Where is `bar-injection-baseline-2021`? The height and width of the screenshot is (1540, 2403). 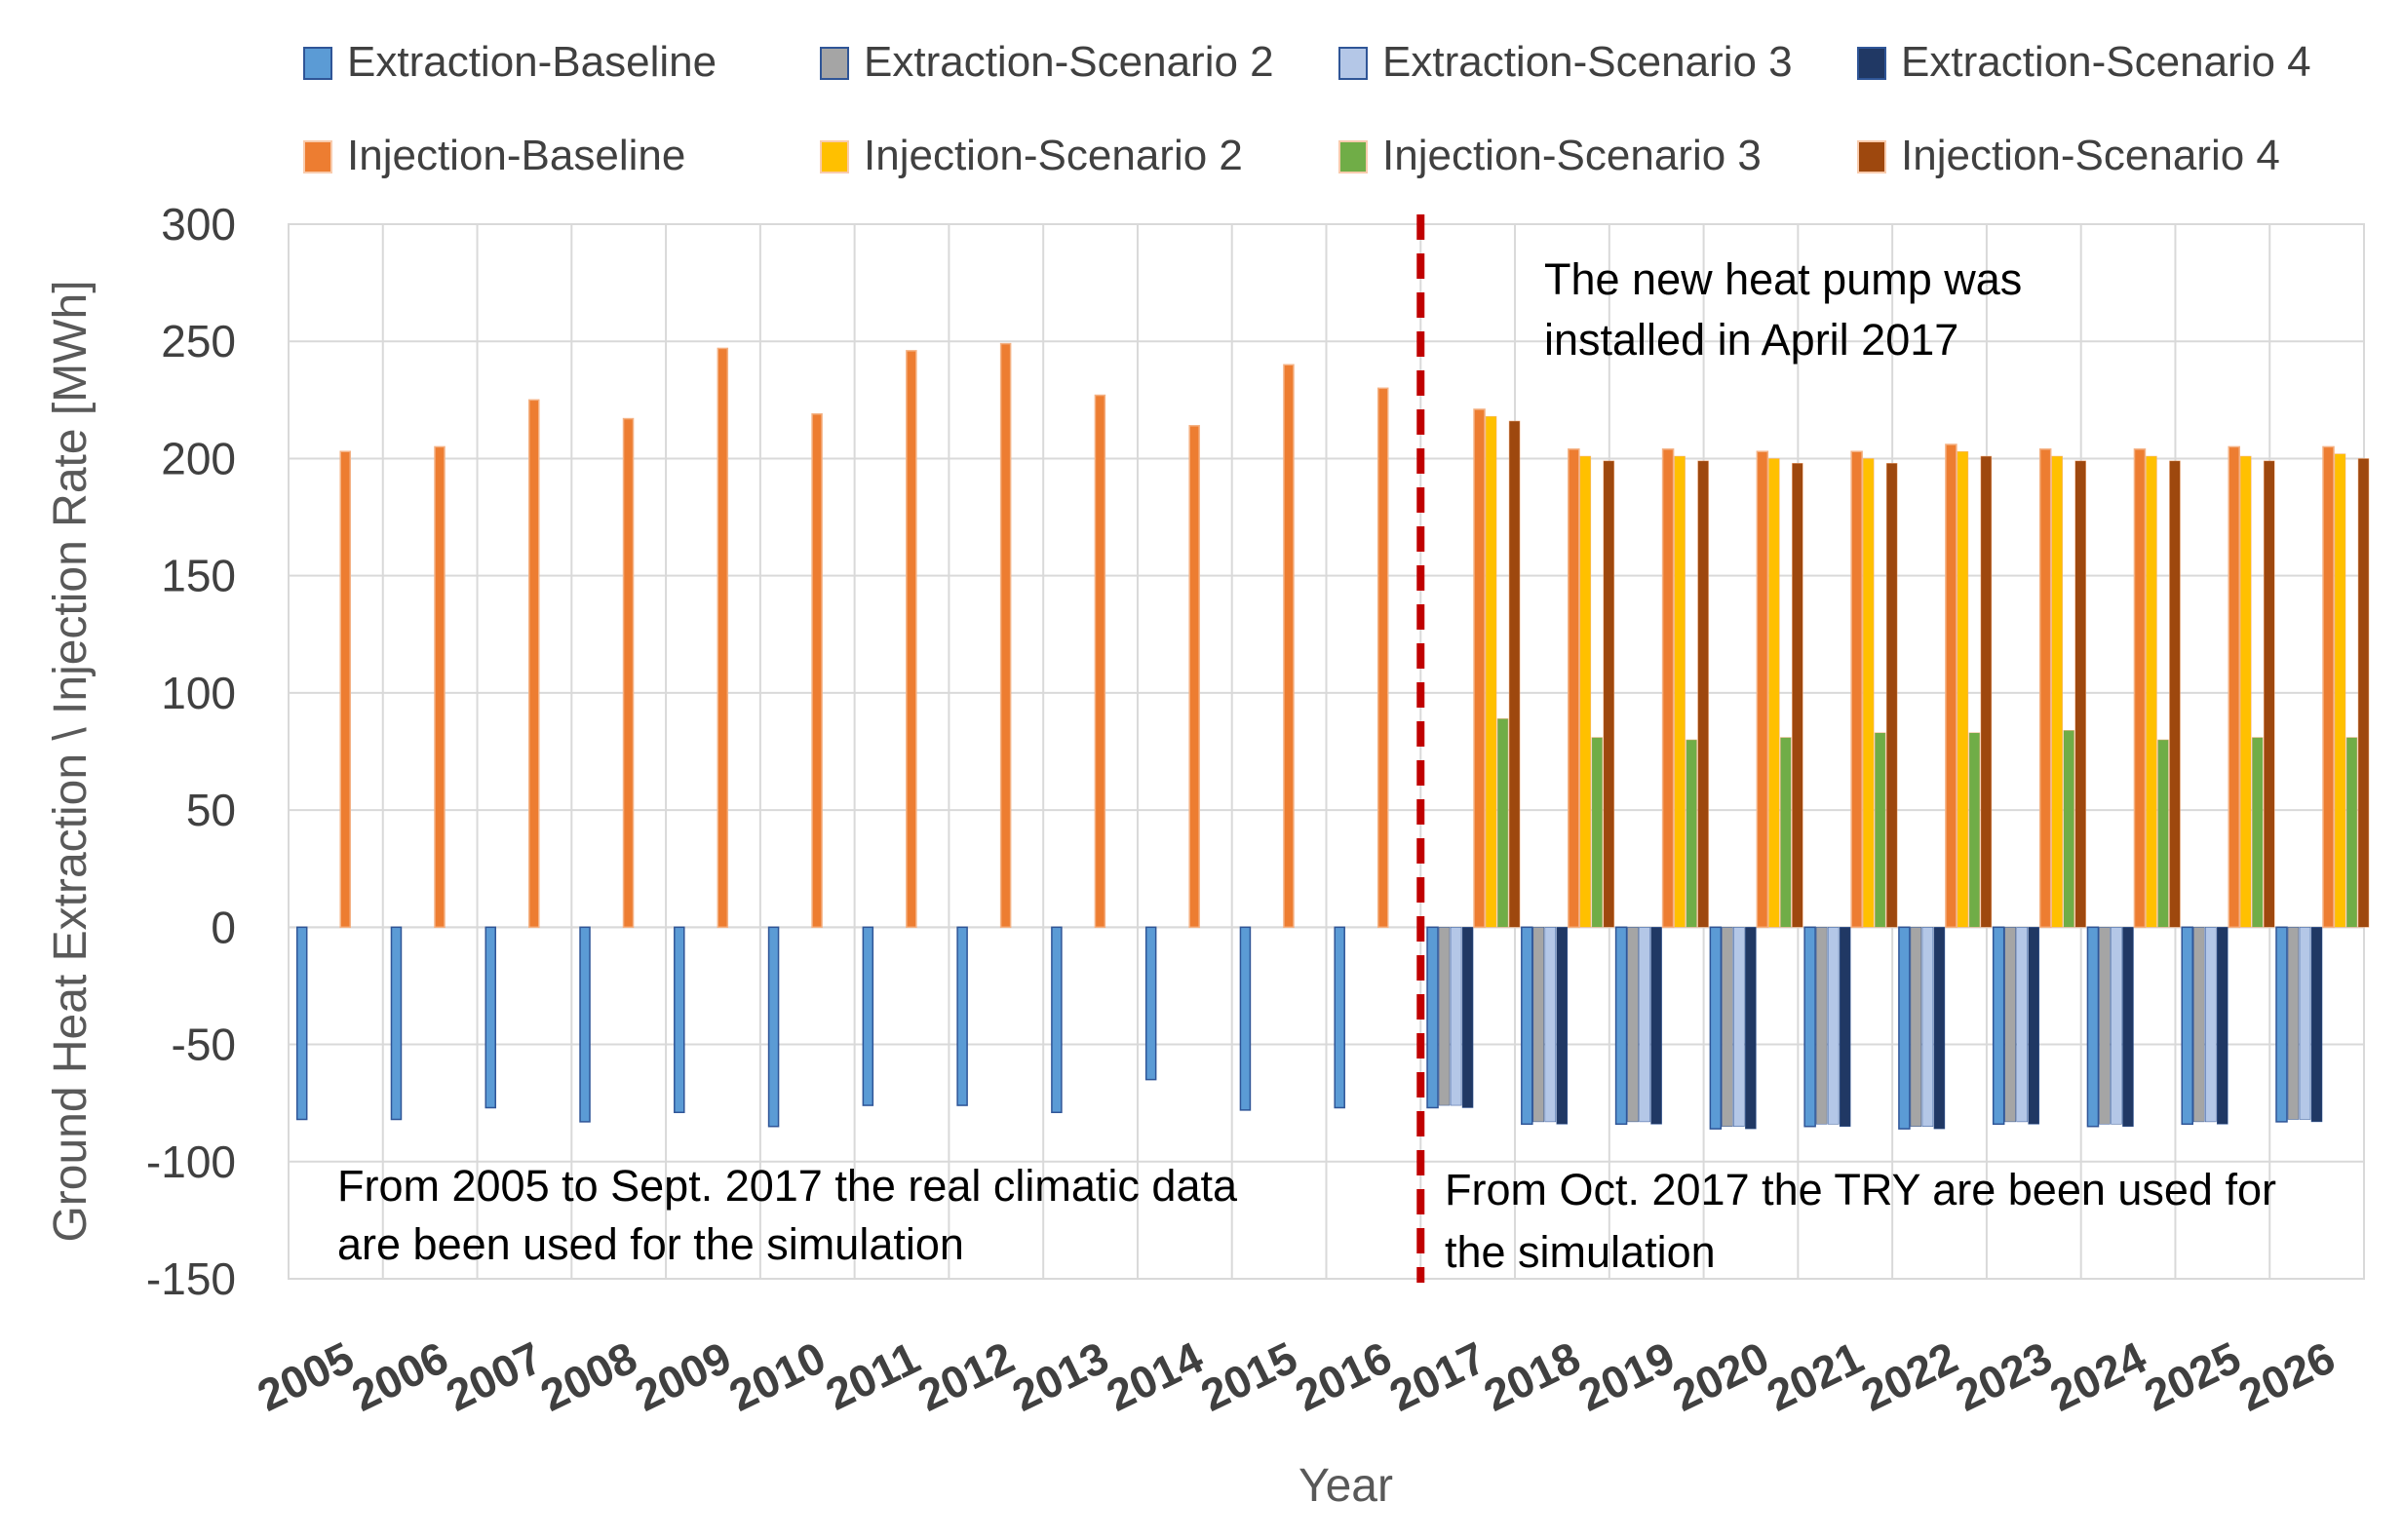 bar-injection-baseline-2021 is located at coordinates (1856, 689).